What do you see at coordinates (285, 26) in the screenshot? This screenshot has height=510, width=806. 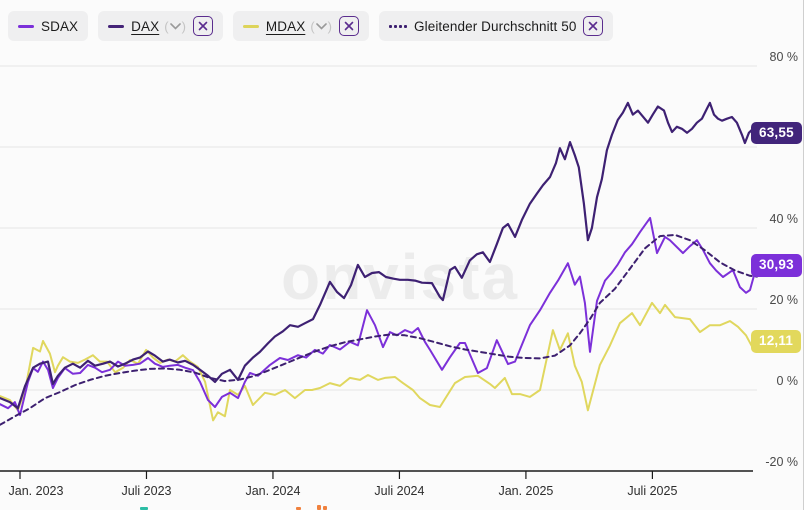 I see `legend-label-mdax: MDAX` at bounding box center [285, 26].